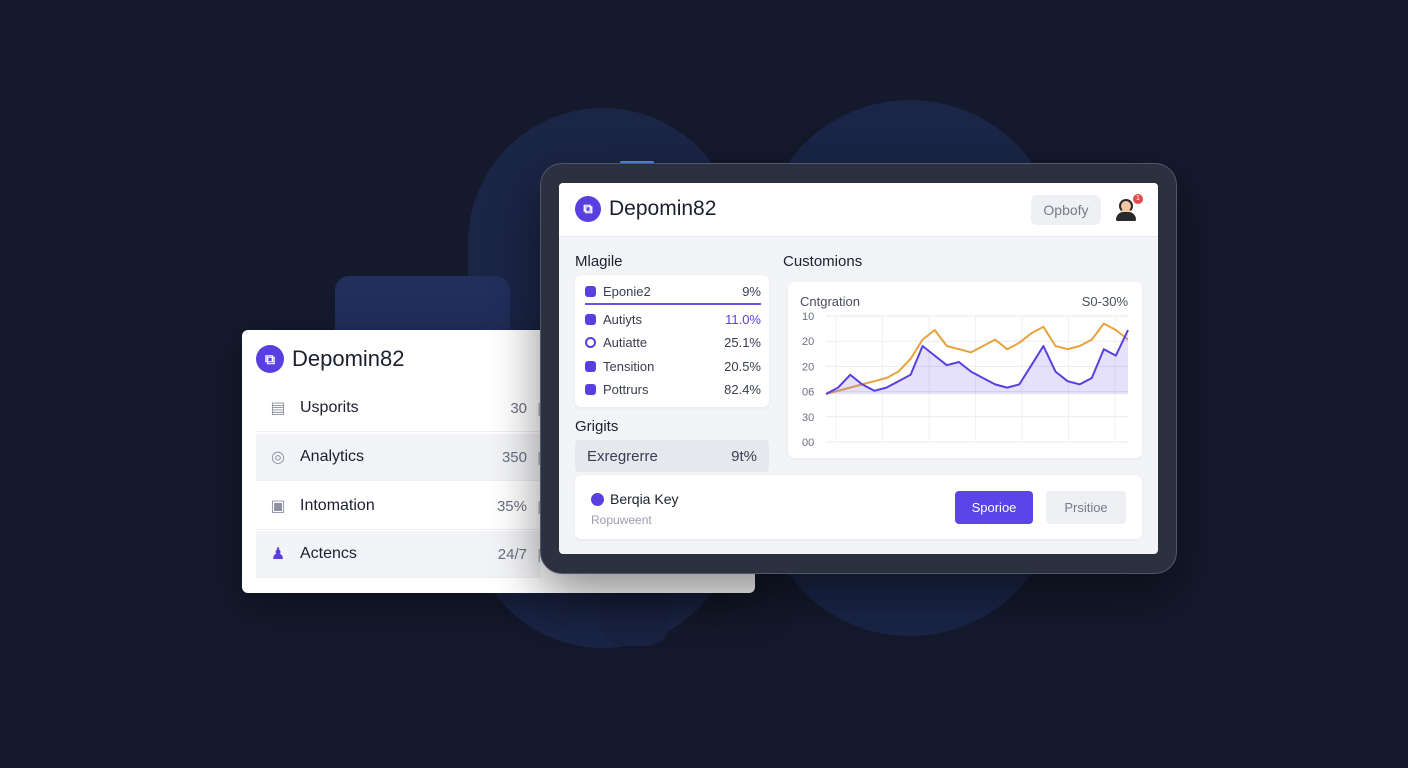 This screenshot has height=768, width=1408. Describe the element at coordinates (1126, 206) in the screenshot. I see `avatar-face` at that location.